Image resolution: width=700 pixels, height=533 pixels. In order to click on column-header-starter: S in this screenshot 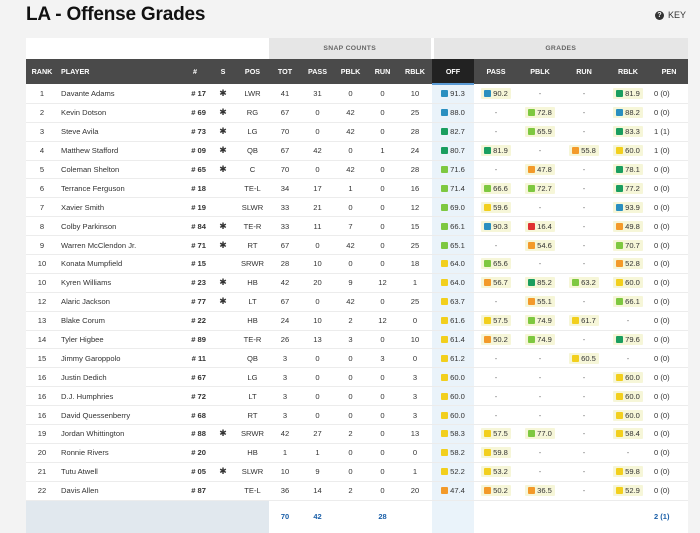, I will do `click(223, 71)`.